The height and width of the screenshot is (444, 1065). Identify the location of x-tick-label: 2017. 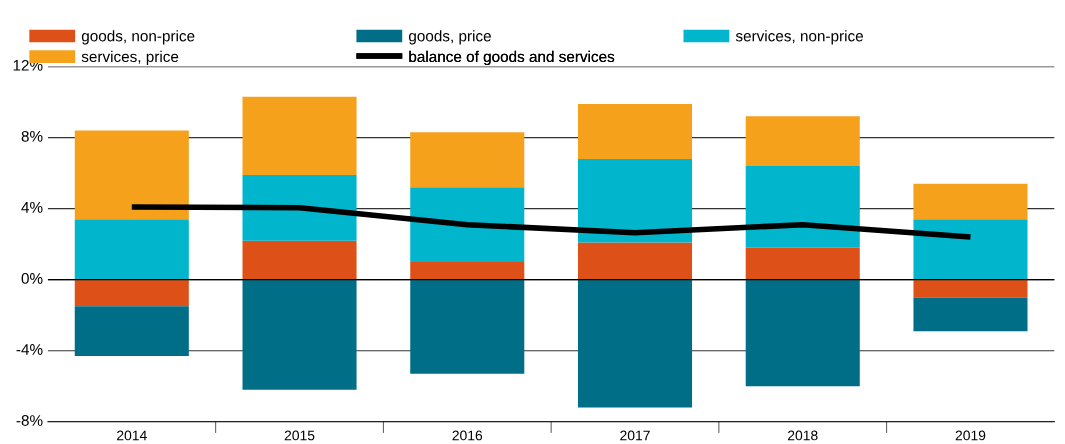
(635, 435).